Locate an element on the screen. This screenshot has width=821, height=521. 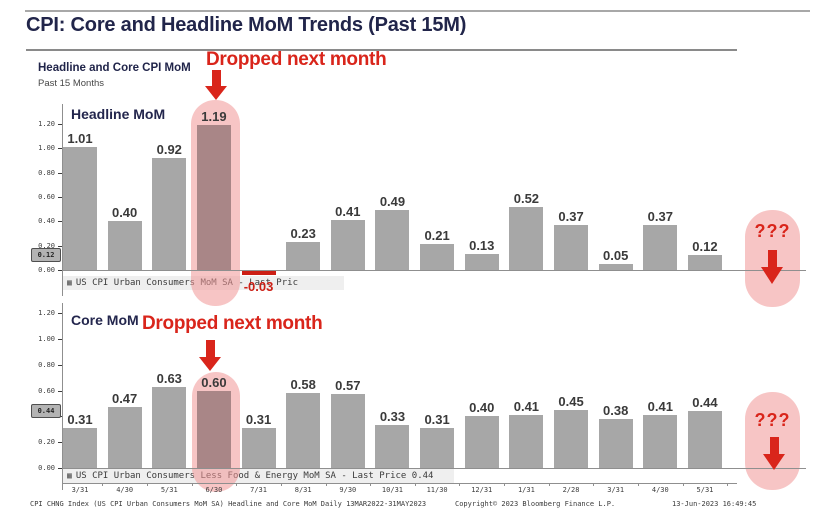
x-tick-label: 7/31 is located at coordinates (258, 490).